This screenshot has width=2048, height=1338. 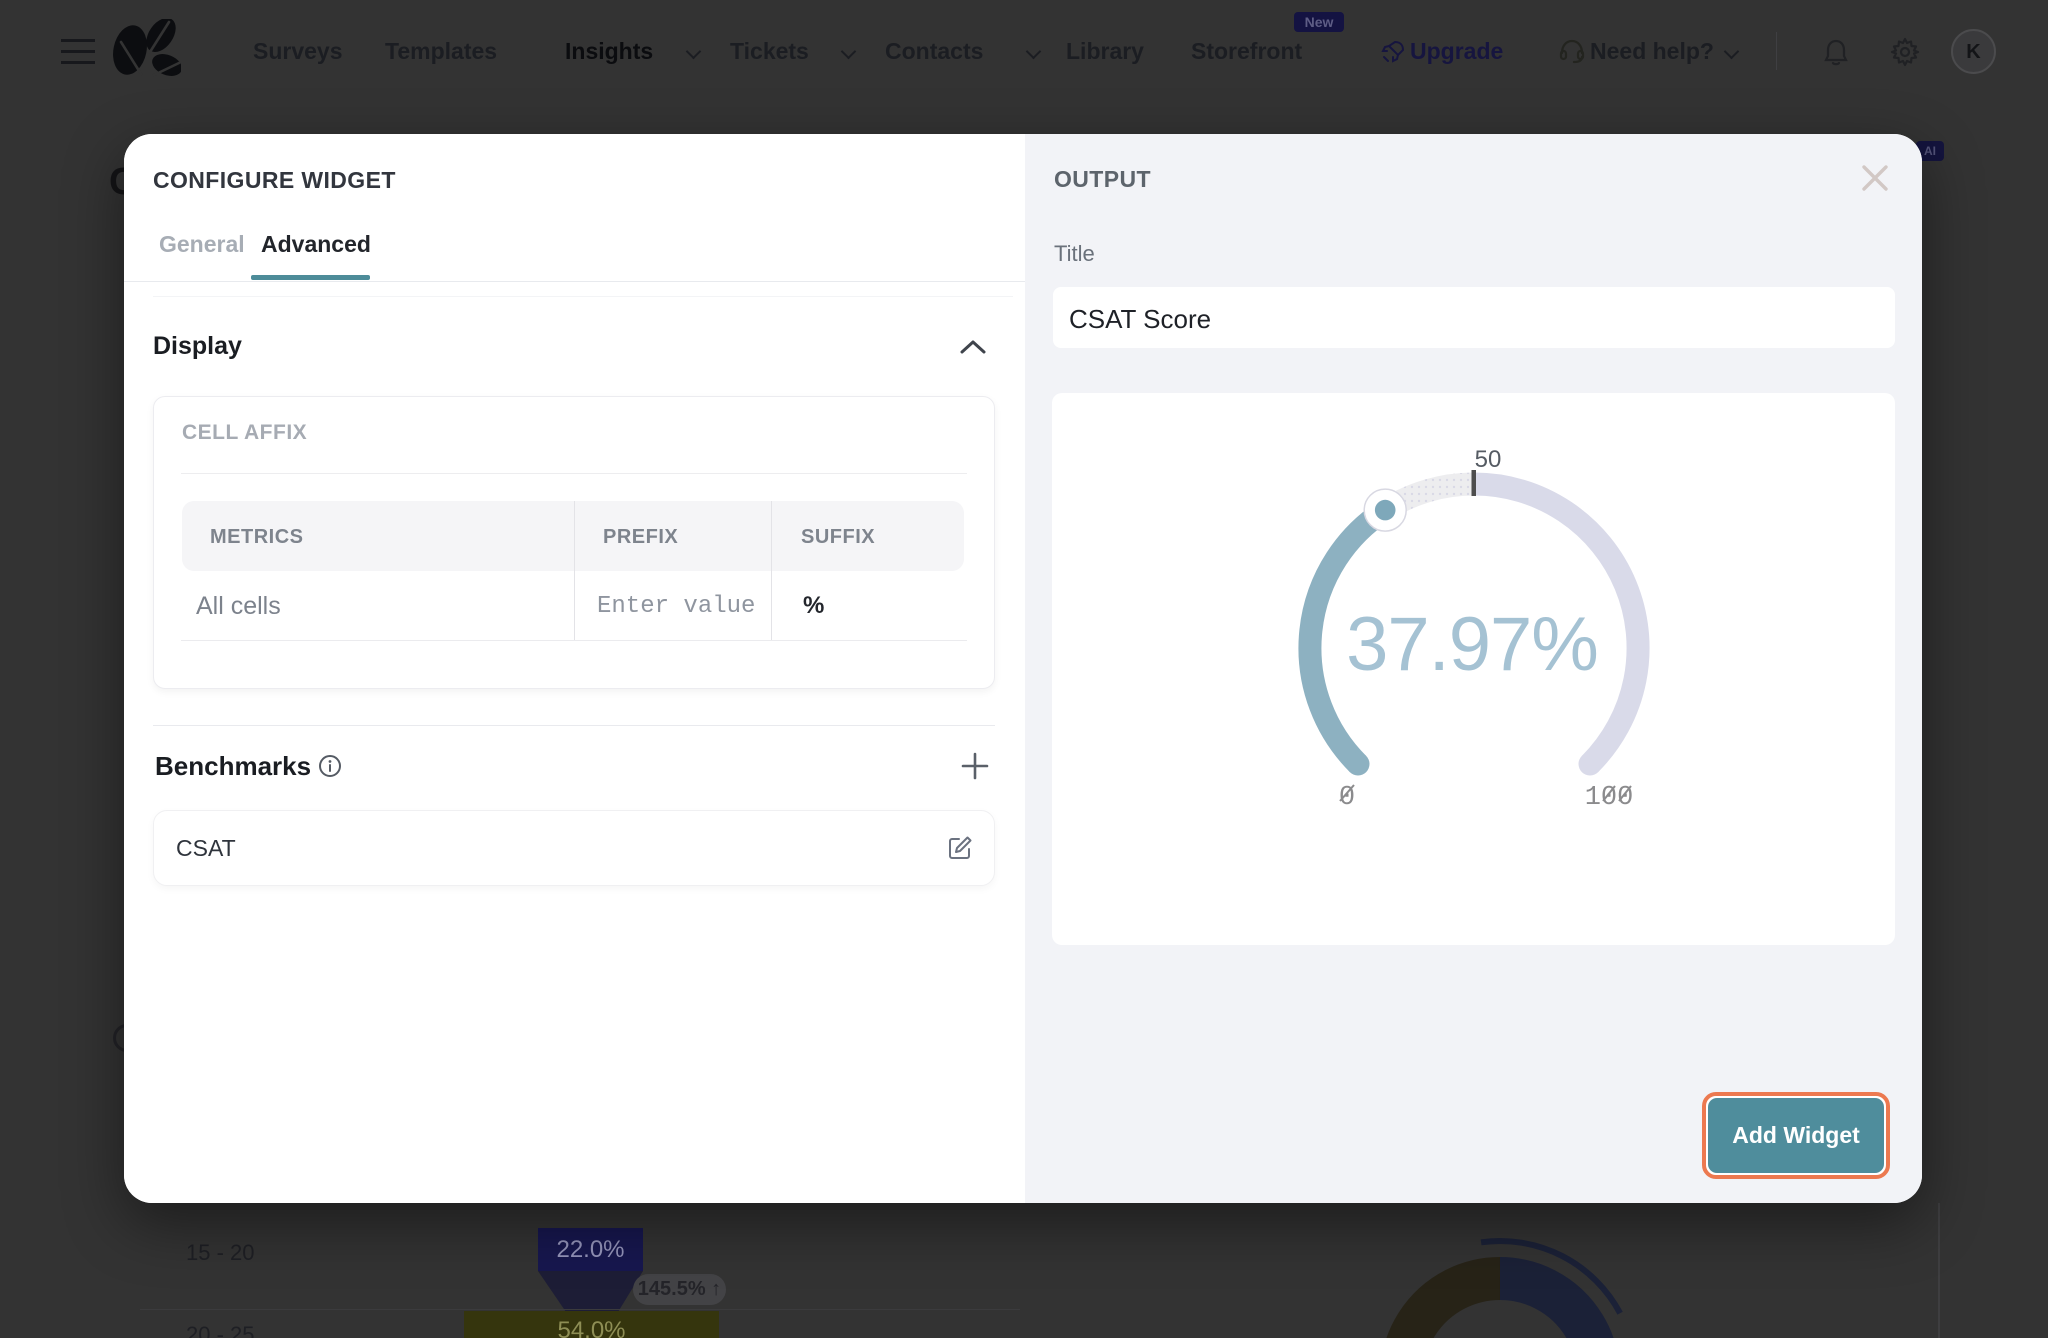 I want to click on svg-text: 0, so click(x=1347, y=798).